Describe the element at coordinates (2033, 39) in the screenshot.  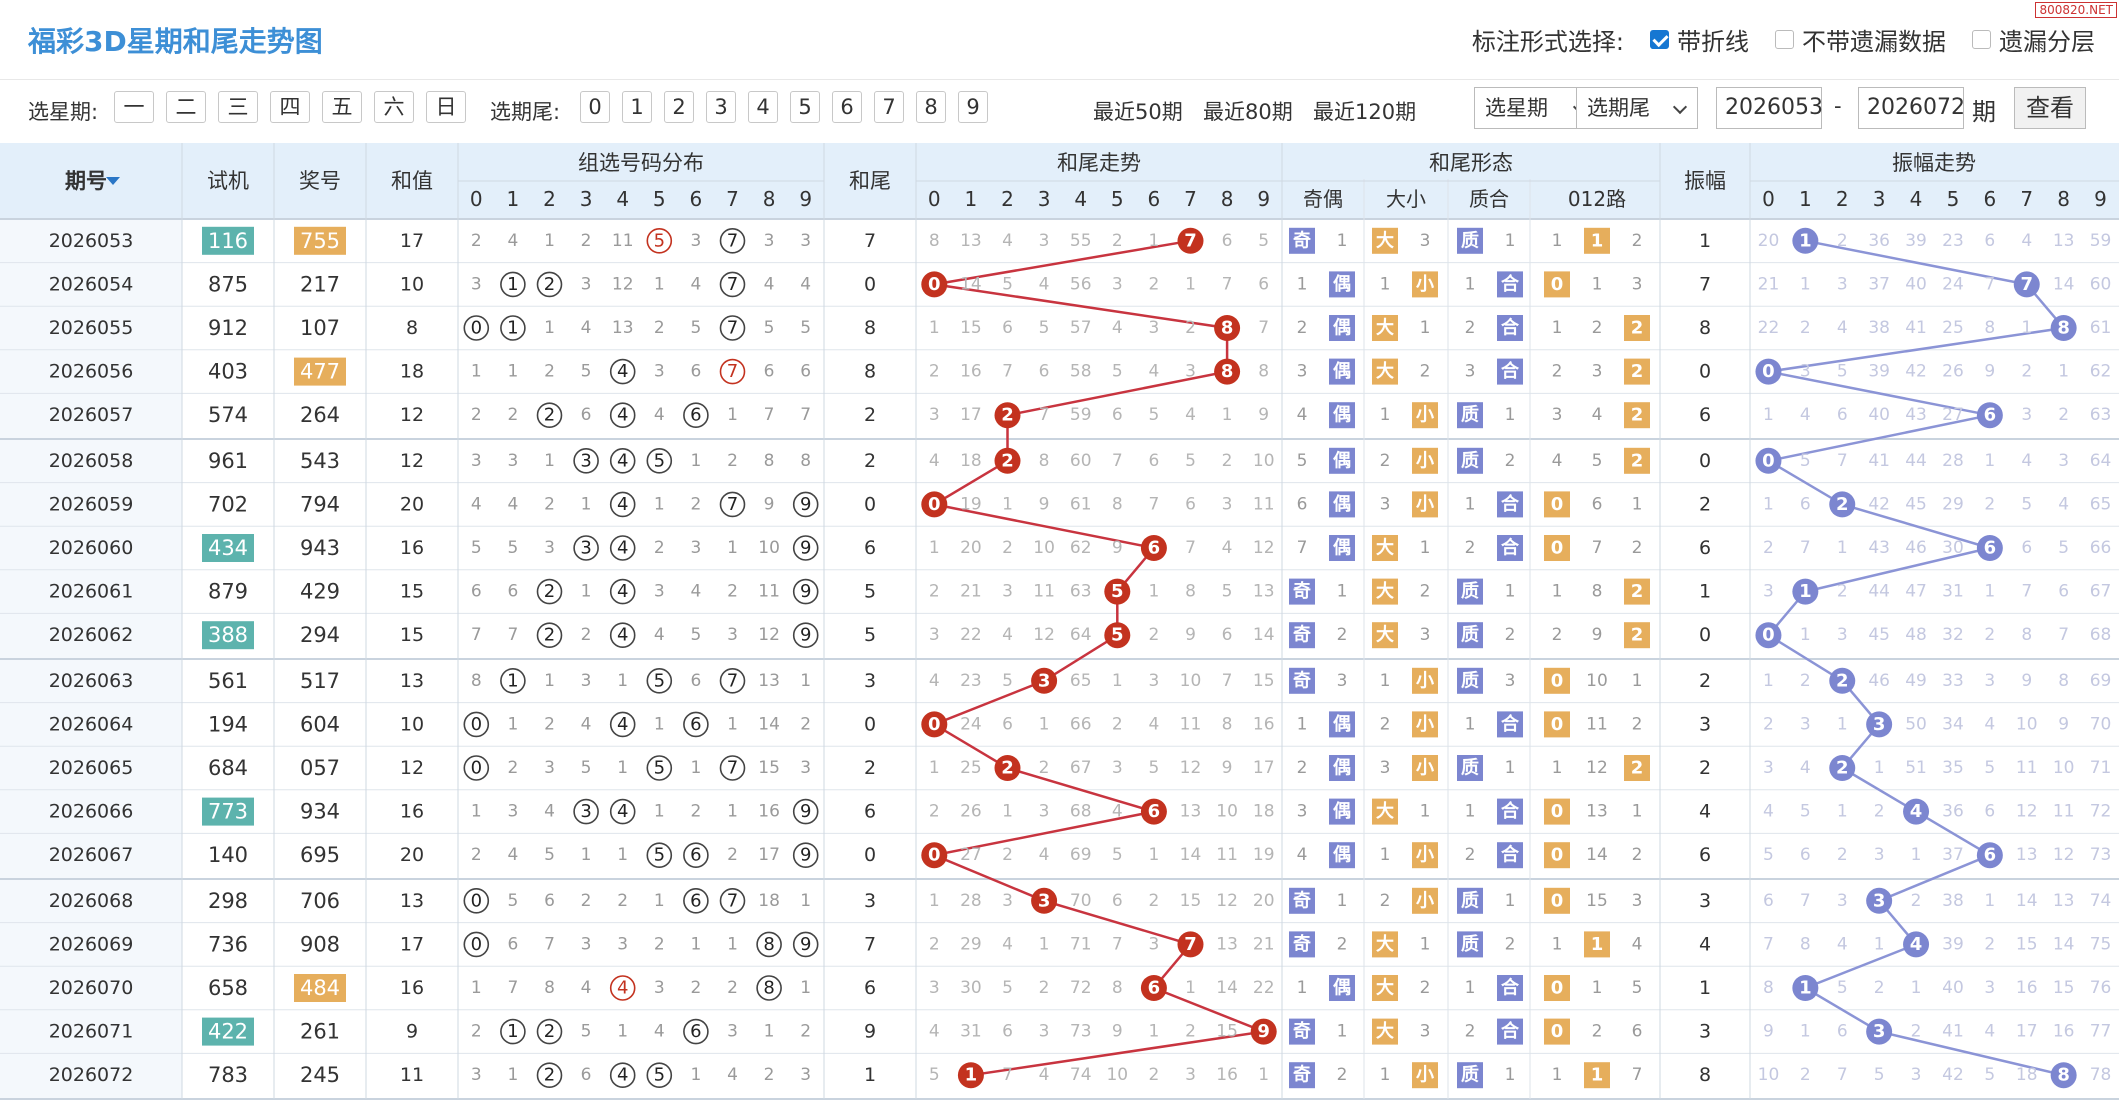
I see `option-omit-layer: 遗漏分层` at that location.